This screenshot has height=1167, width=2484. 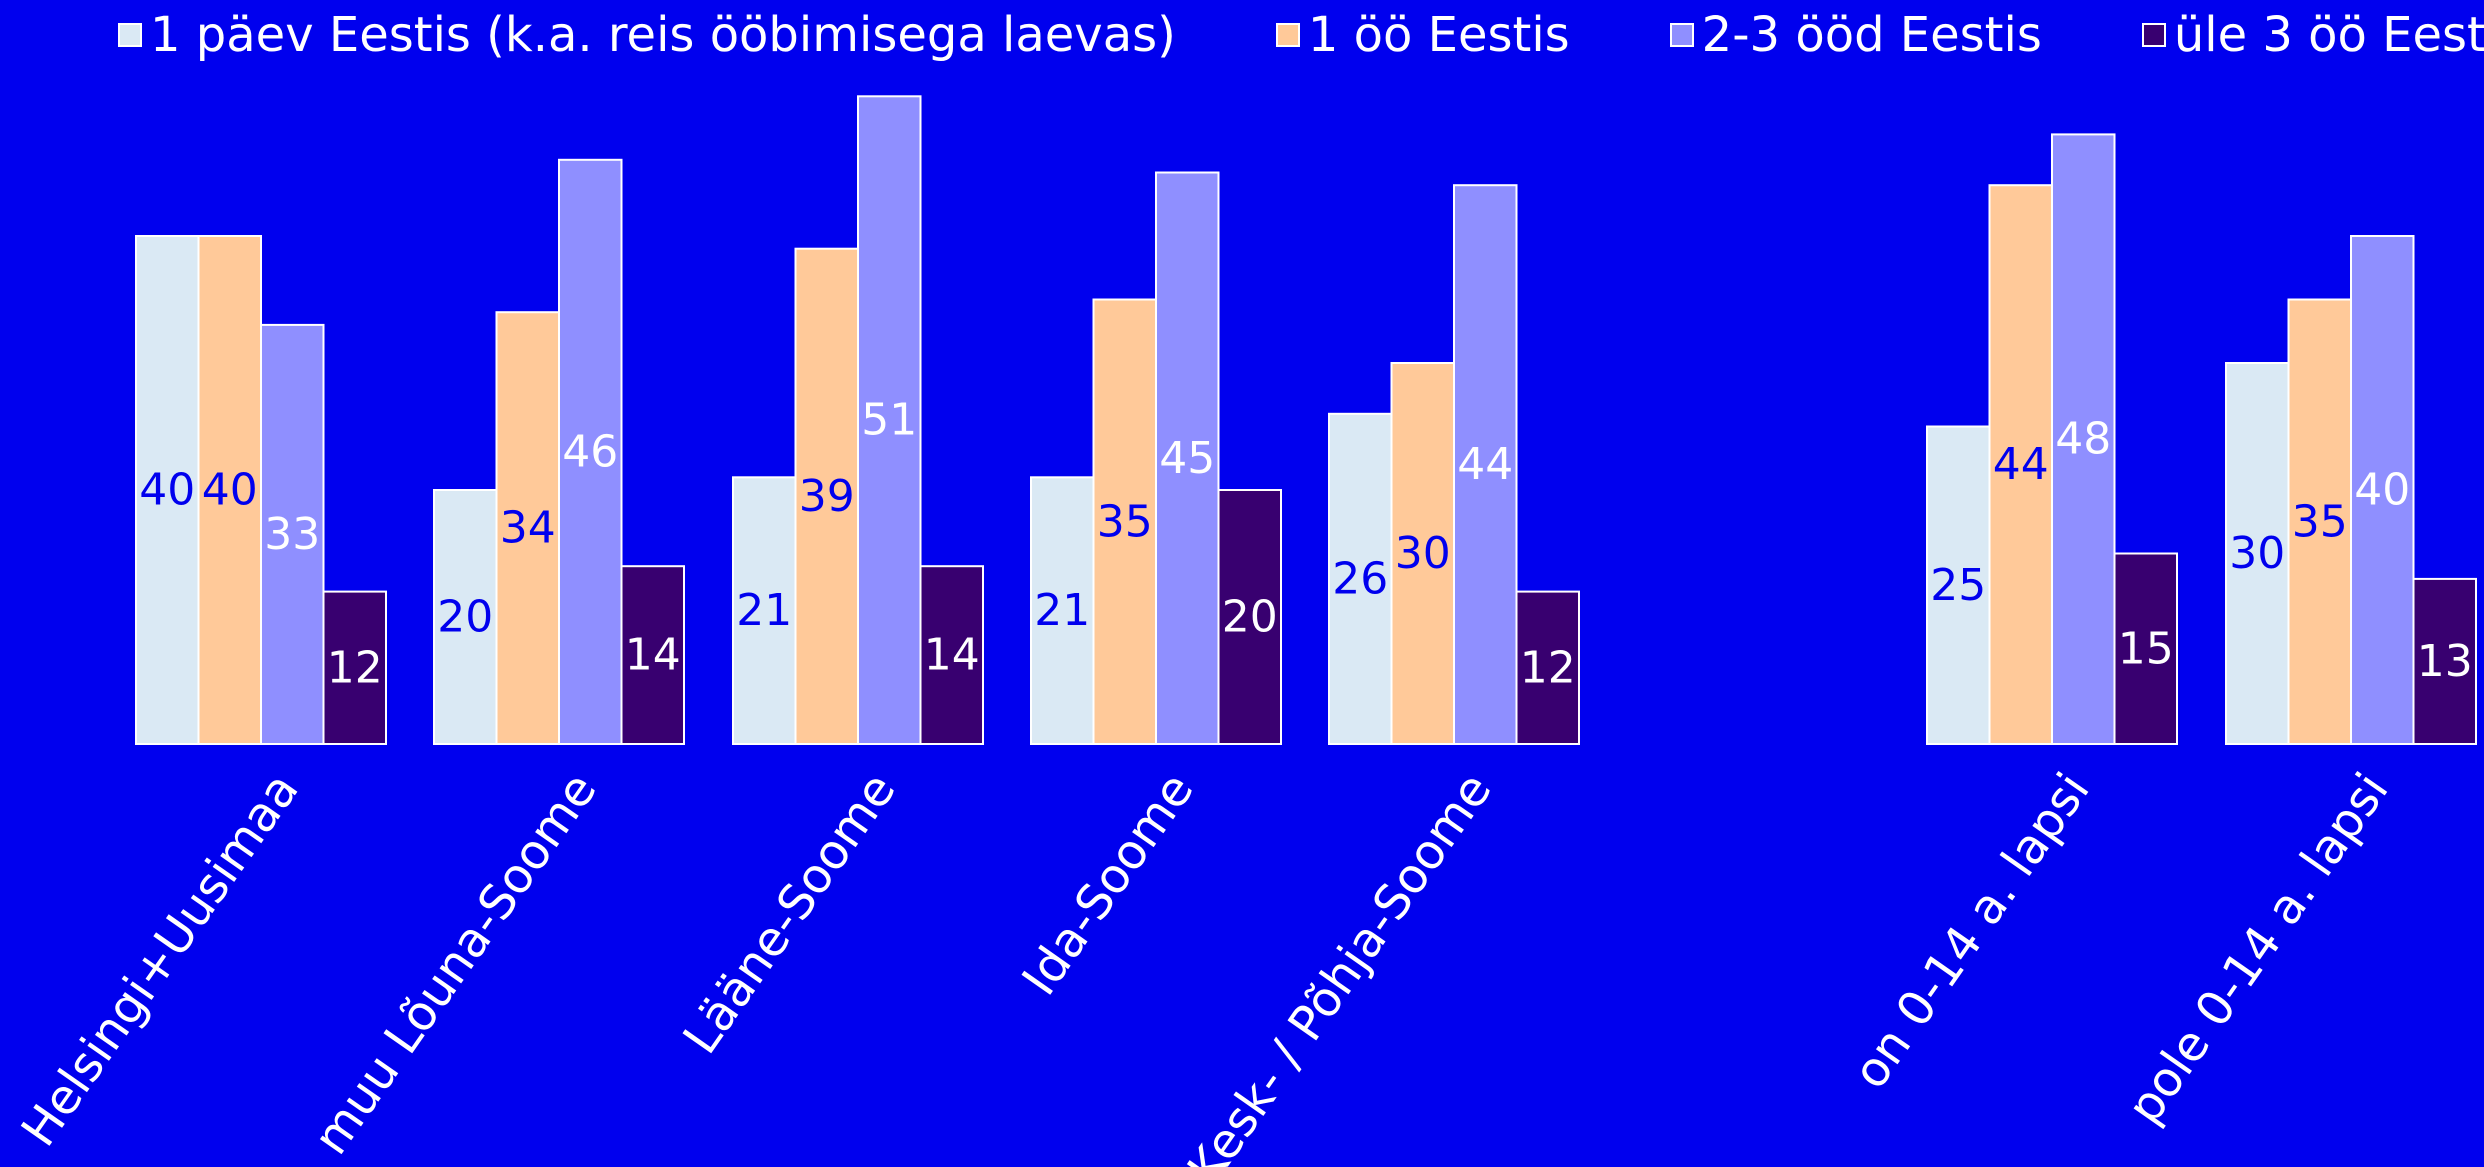 What do you see at coordinates (789, 913) in the screenshot?
I see `x-tick-label: Lääne-Soome` at bounding box center [789, 913].